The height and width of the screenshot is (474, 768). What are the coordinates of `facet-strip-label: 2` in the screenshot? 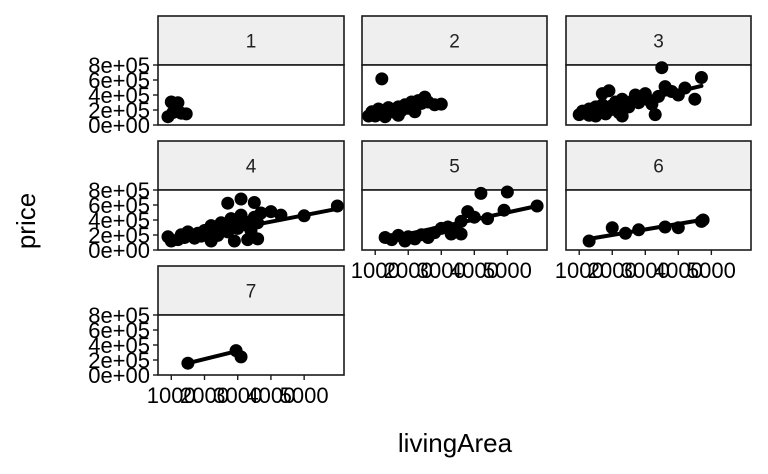 It's located at (454, 42).